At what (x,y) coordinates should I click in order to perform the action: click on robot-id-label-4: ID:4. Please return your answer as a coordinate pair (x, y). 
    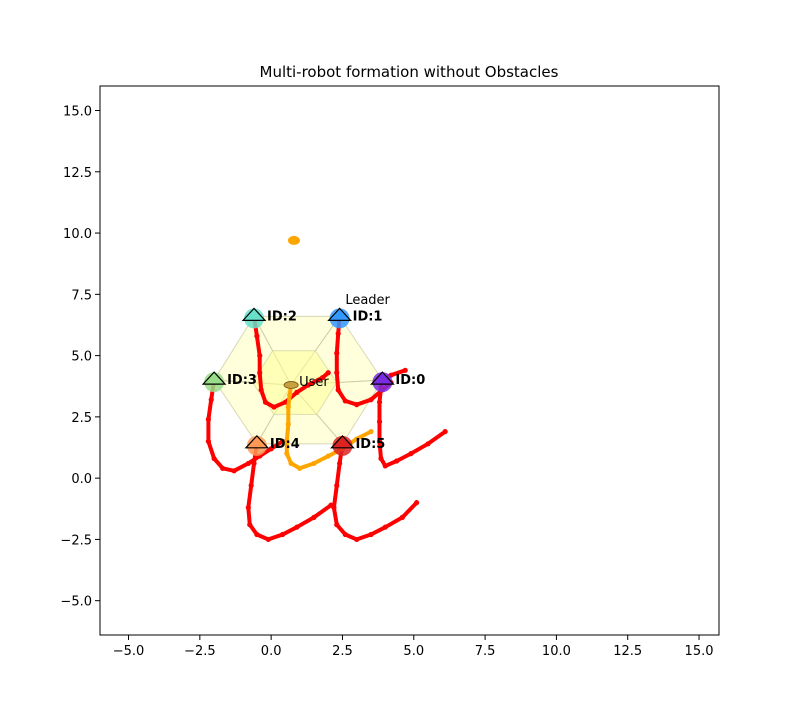
    Looking at the image, I should click on (285, 444).